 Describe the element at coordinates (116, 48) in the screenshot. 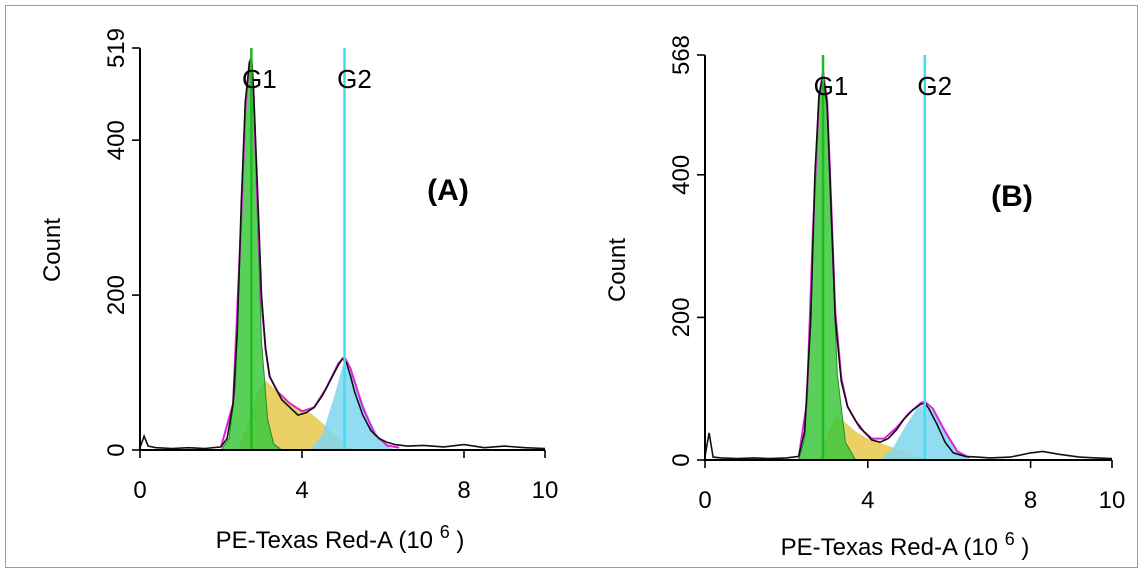

I see `y-tick-label: 519` at that location.